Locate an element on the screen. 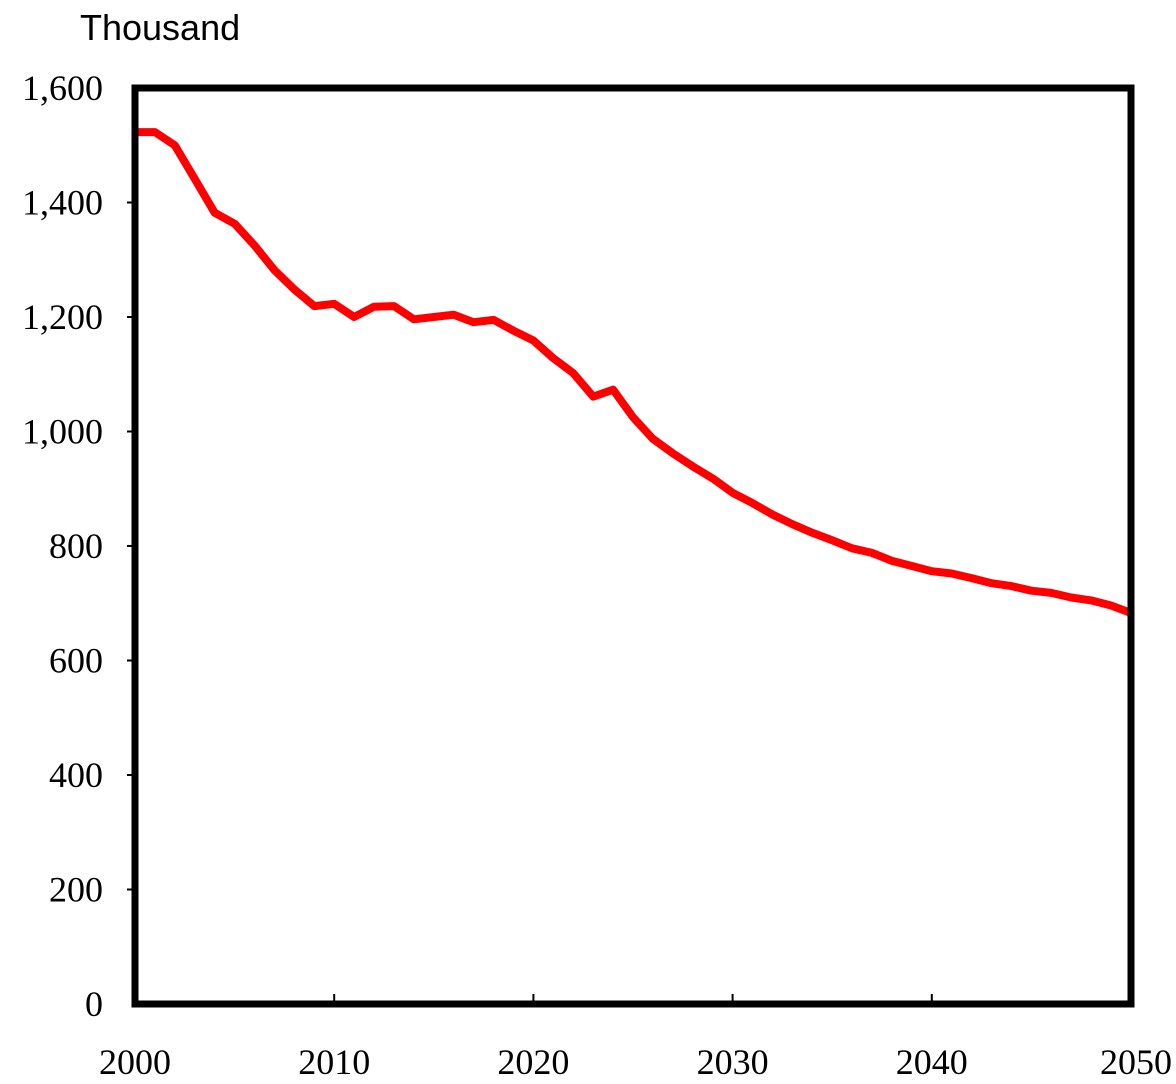 This screenshot has height=1084, width=1176. y-tick-label: 400 is located at coordinates (76, 775).